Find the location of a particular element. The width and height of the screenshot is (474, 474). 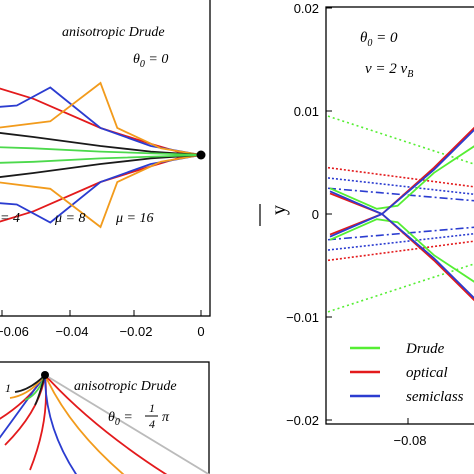

panel-c-curves is located at coordinates (105, 424).